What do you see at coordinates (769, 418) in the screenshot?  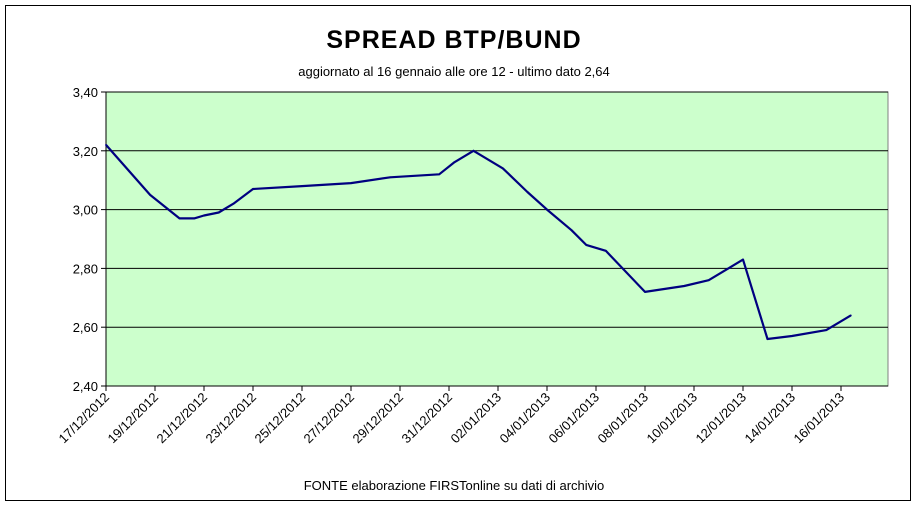 I see `x-tick-label: 14/01/2013` at bounding box center [769, 418].